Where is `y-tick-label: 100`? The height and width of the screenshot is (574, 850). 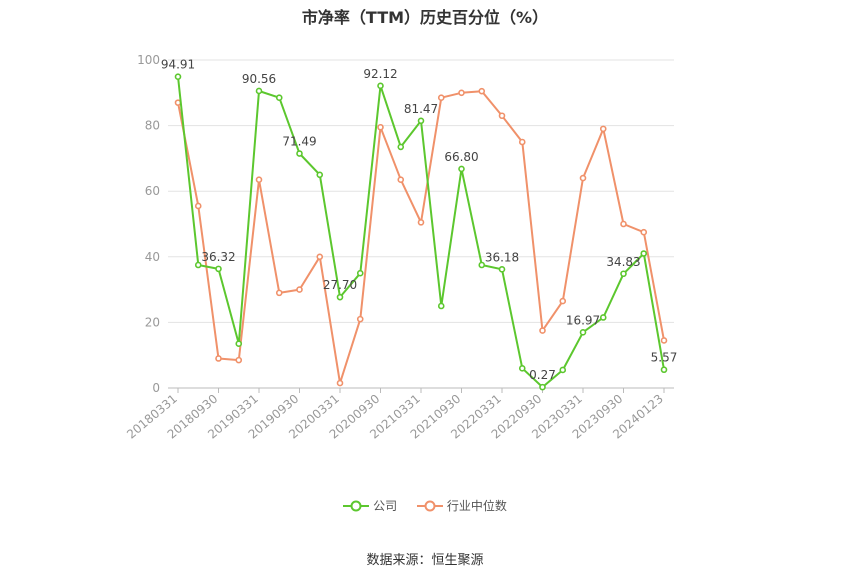 y-tick-label: 100 is located at coordinates (148, 60).